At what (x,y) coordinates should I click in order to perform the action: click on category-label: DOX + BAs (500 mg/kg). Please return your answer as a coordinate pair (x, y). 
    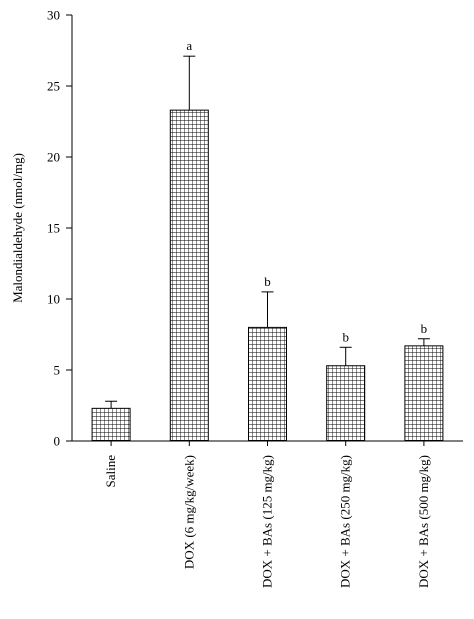
    Looking at the image, I should click on (423, 521).